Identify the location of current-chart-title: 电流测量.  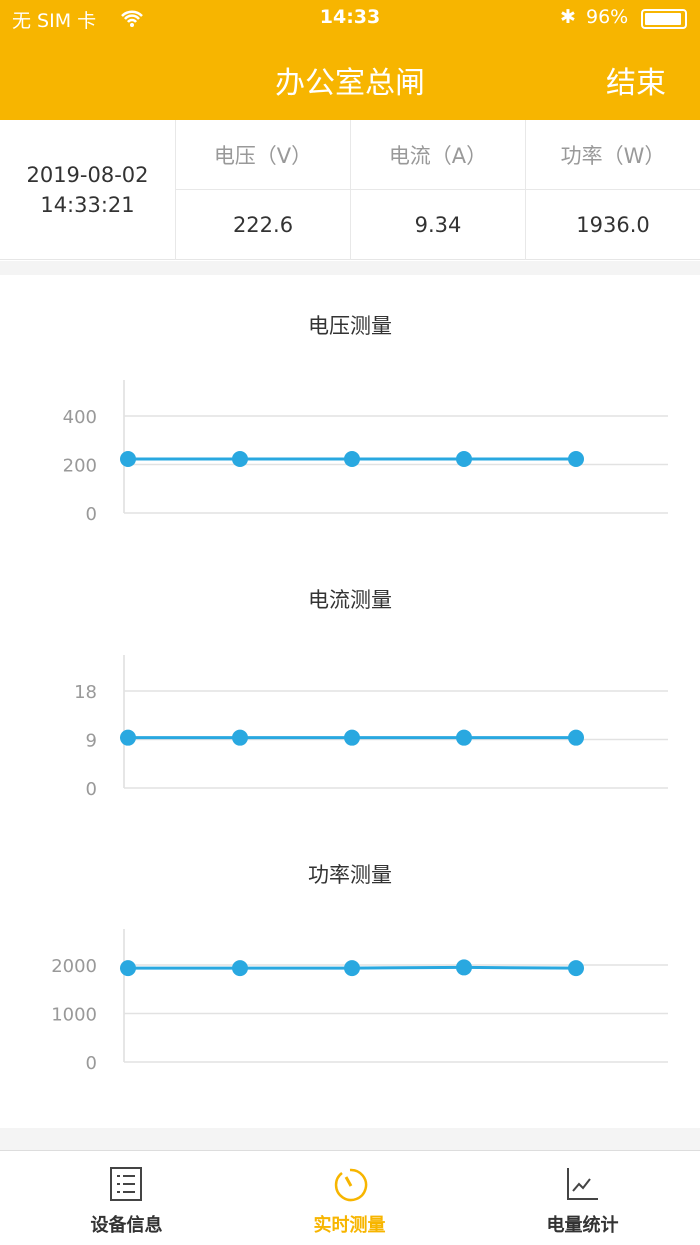
(350, 600).